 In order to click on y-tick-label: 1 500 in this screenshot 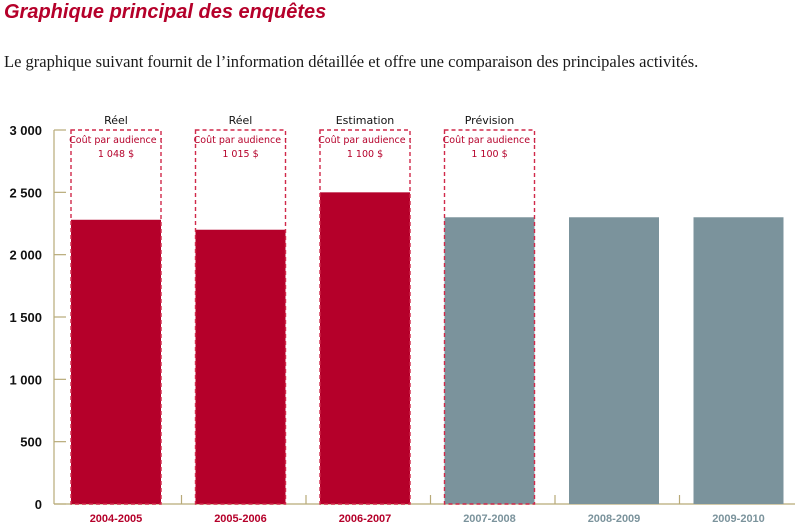, I will do `click(25, 317)`.